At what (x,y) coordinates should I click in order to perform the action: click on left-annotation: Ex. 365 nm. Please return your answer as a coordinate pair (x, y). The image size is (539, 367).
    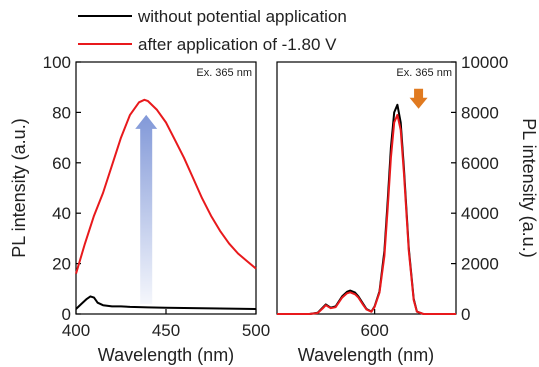
    Looking at the image, I should click on (224, 73).